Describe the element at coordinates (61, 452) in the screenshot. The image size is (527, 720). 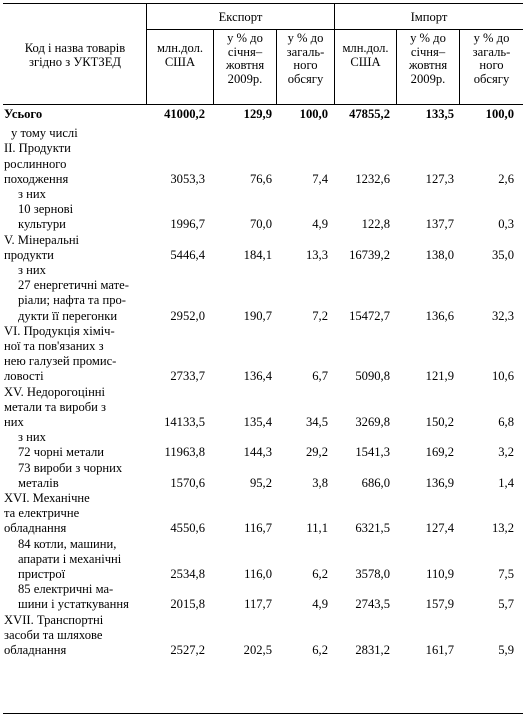
I see `row-label: 72 чорні метали` at that location.